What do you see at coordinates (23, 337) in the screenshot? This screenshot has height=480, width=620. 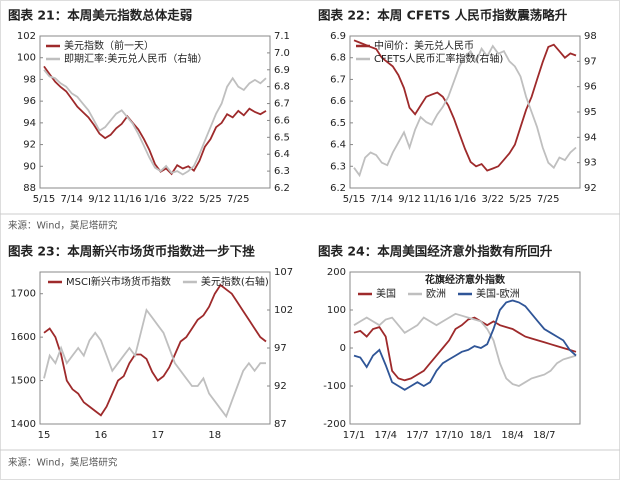 I see `y-tick-label: 1600` at bounding box center [23, 337].